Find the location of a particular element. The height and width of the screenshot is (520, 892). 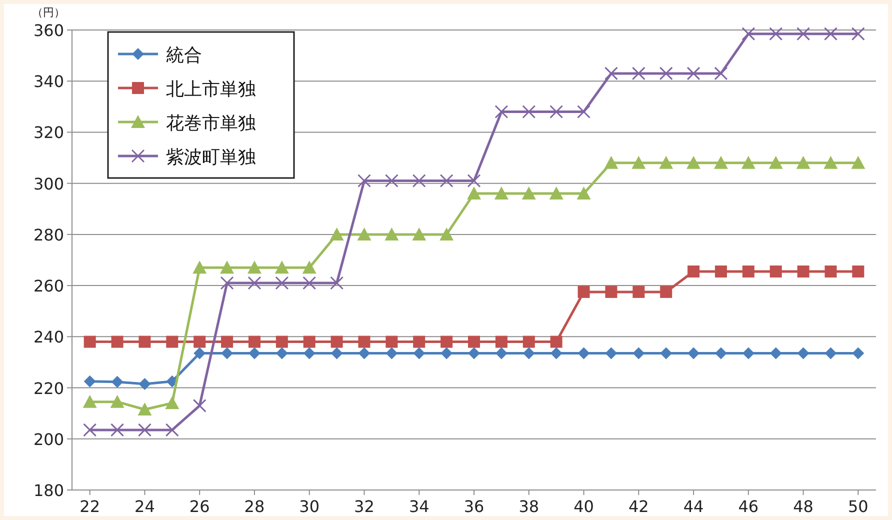

legend-label: 紫波町単独 is located at coordinates (211, 157).